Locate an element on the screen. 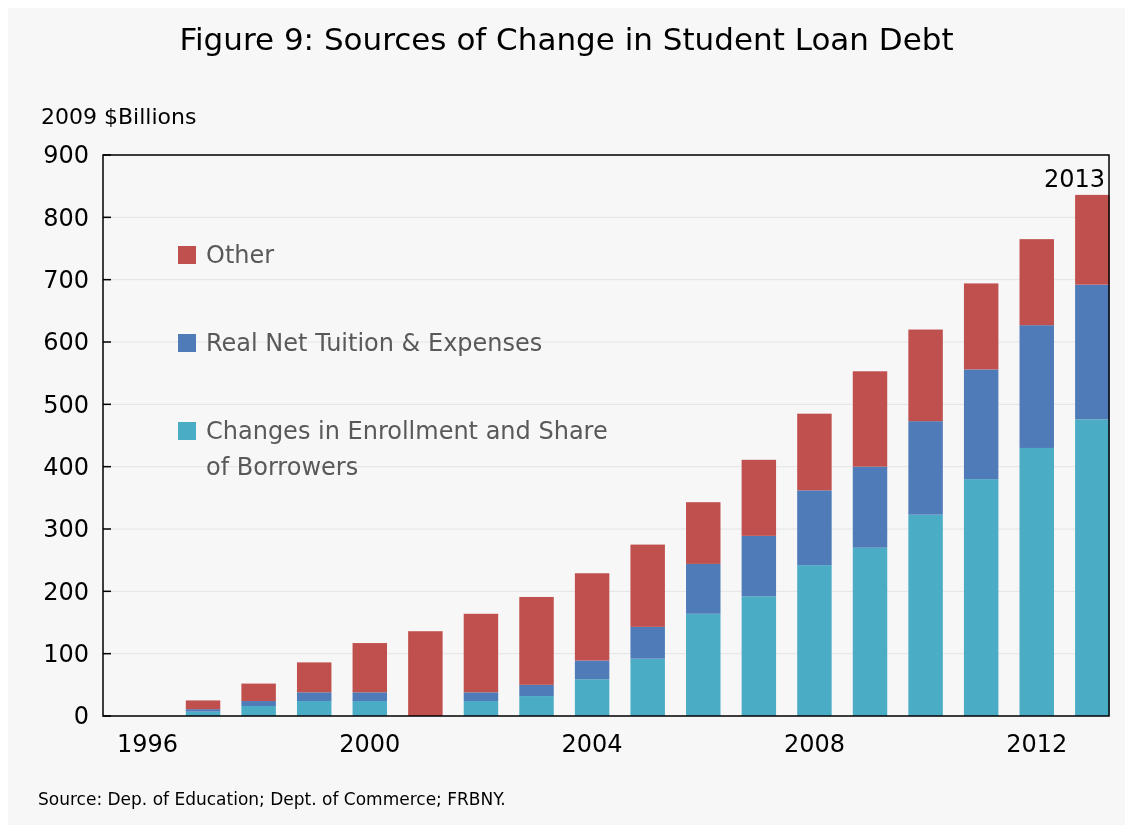  y-tick-label: 500 is located at coordinates (66, 404).